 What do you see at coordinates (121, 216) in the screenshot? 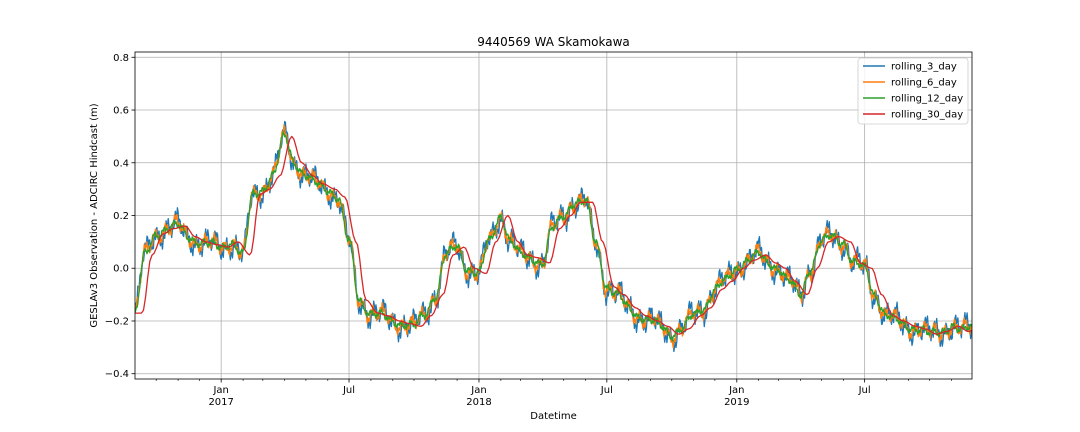
I see `y-tick-label: 0.2` at bounding box center [121, 216].